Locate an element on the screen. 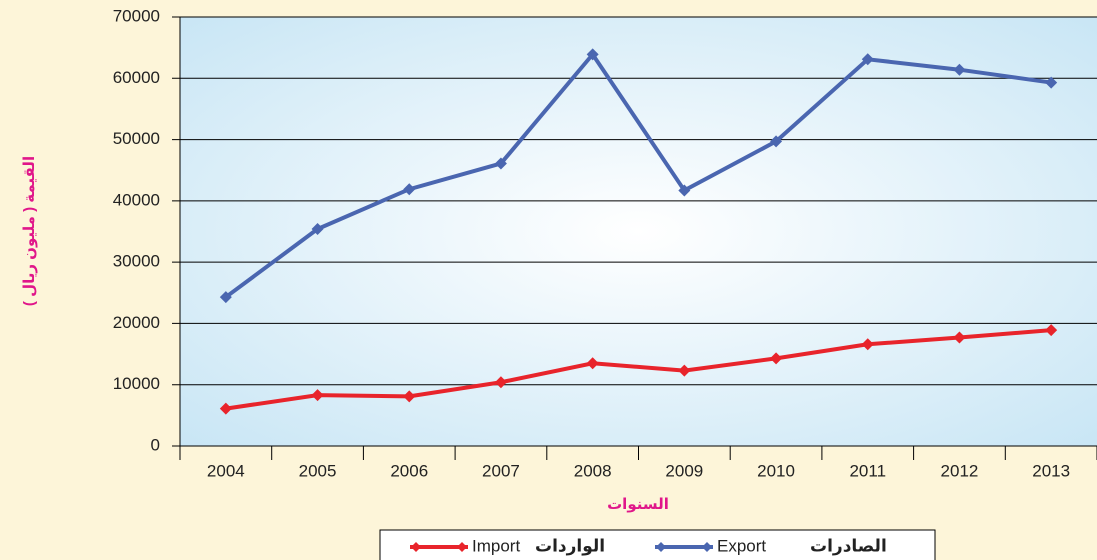 The image size is (1097, 560). x-tick-label: 2012 is located at coordinates (960, 470).